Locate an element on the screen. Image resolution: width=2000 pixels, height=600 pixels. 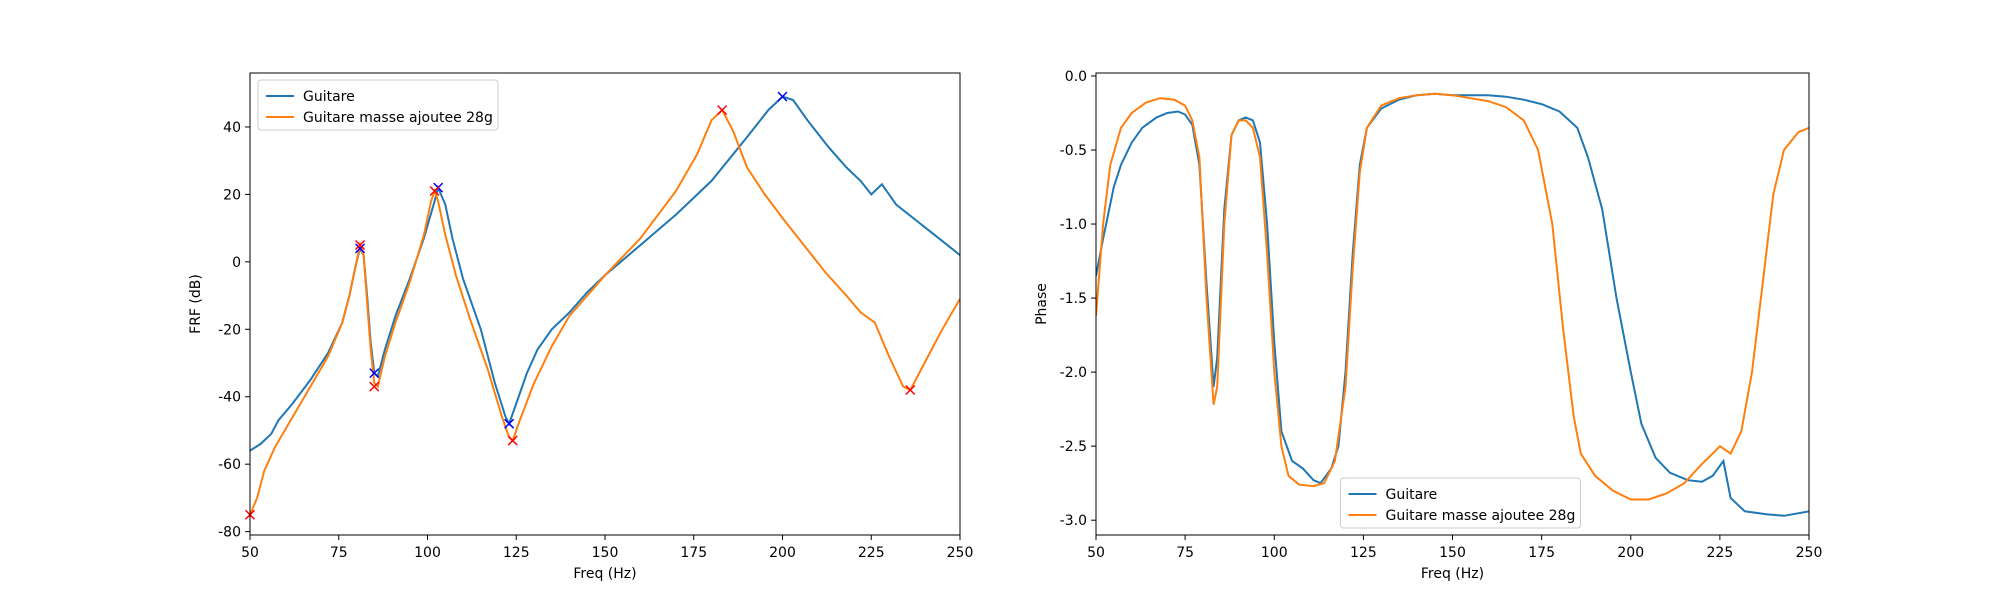
y-tick-label: -40 is located at coordinates (229, 398).